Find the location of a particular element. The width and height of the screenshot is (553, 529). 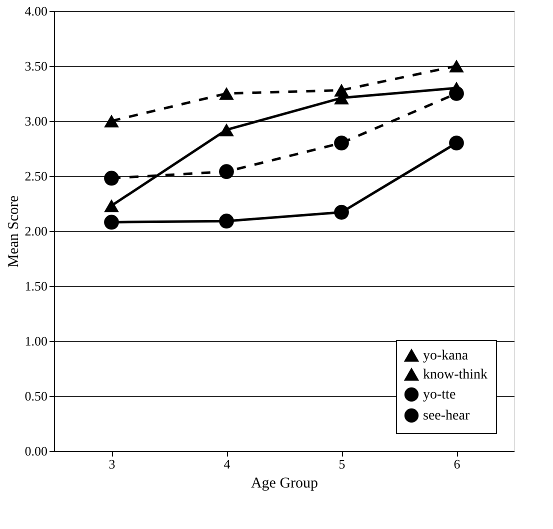

legend-label: yo-kana is located at coordinates (446, 356).